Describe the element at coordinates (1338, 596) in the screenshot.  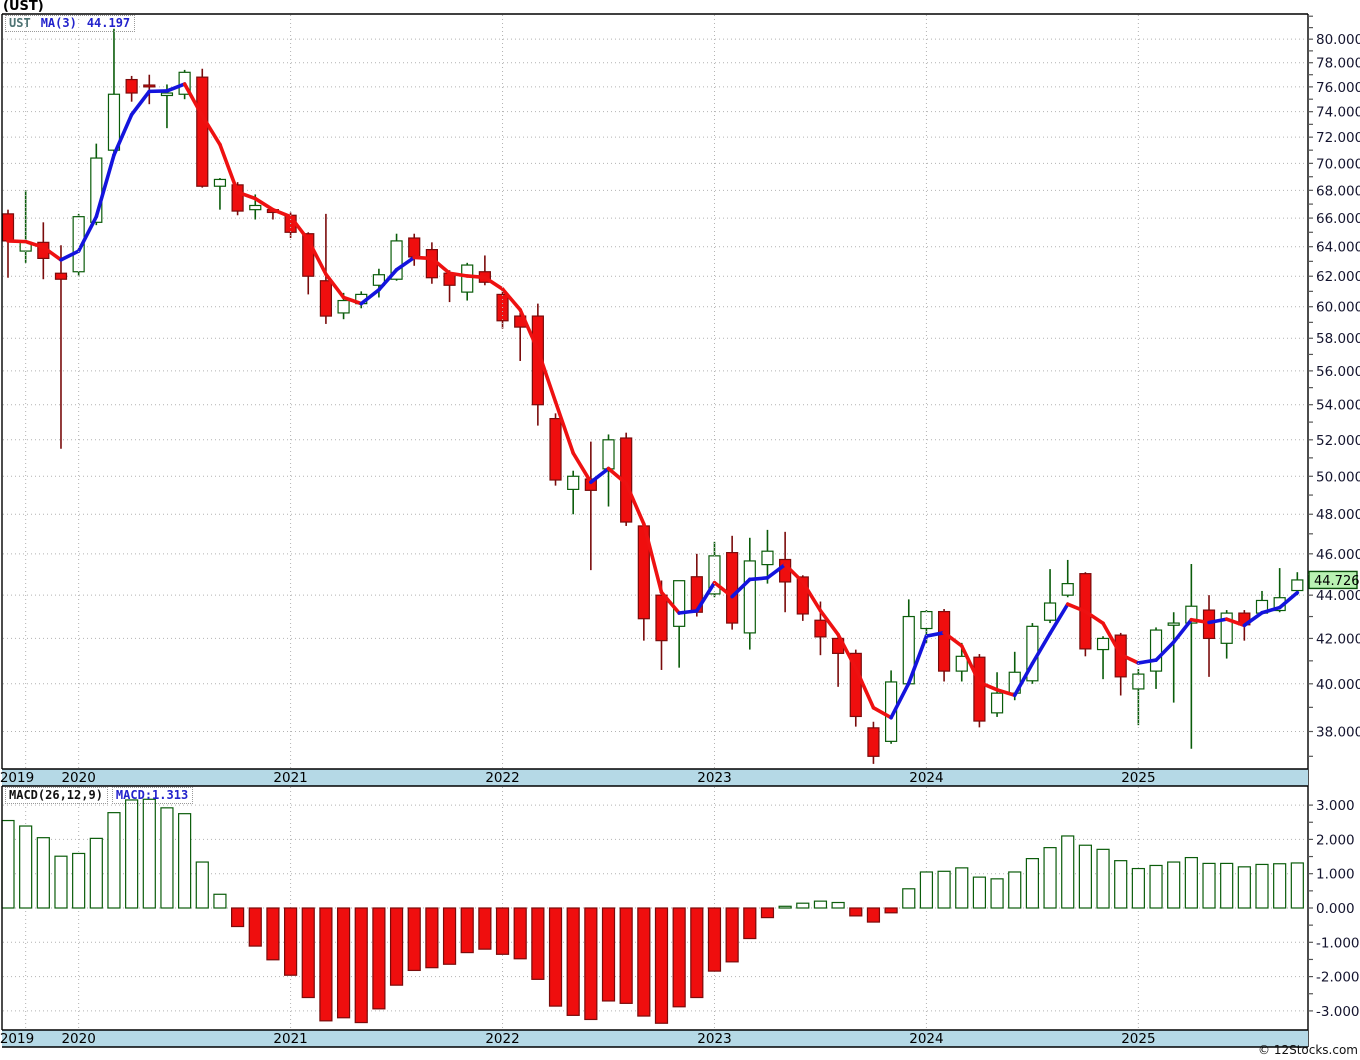
I see `price-axis-label: 44.000` at that location.